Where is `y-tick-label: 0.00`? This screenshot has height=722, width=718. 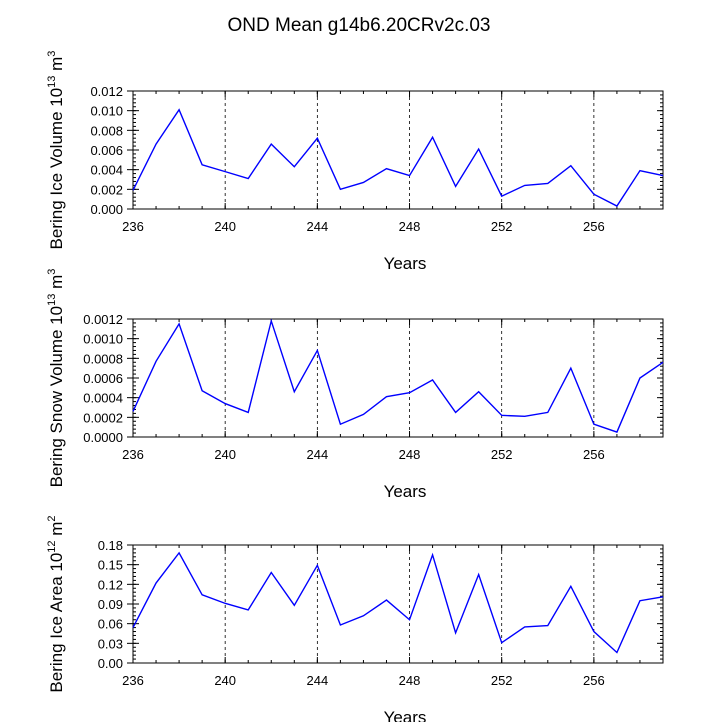 y-tick-label: 0.00 is located at coordinates (110, 663).